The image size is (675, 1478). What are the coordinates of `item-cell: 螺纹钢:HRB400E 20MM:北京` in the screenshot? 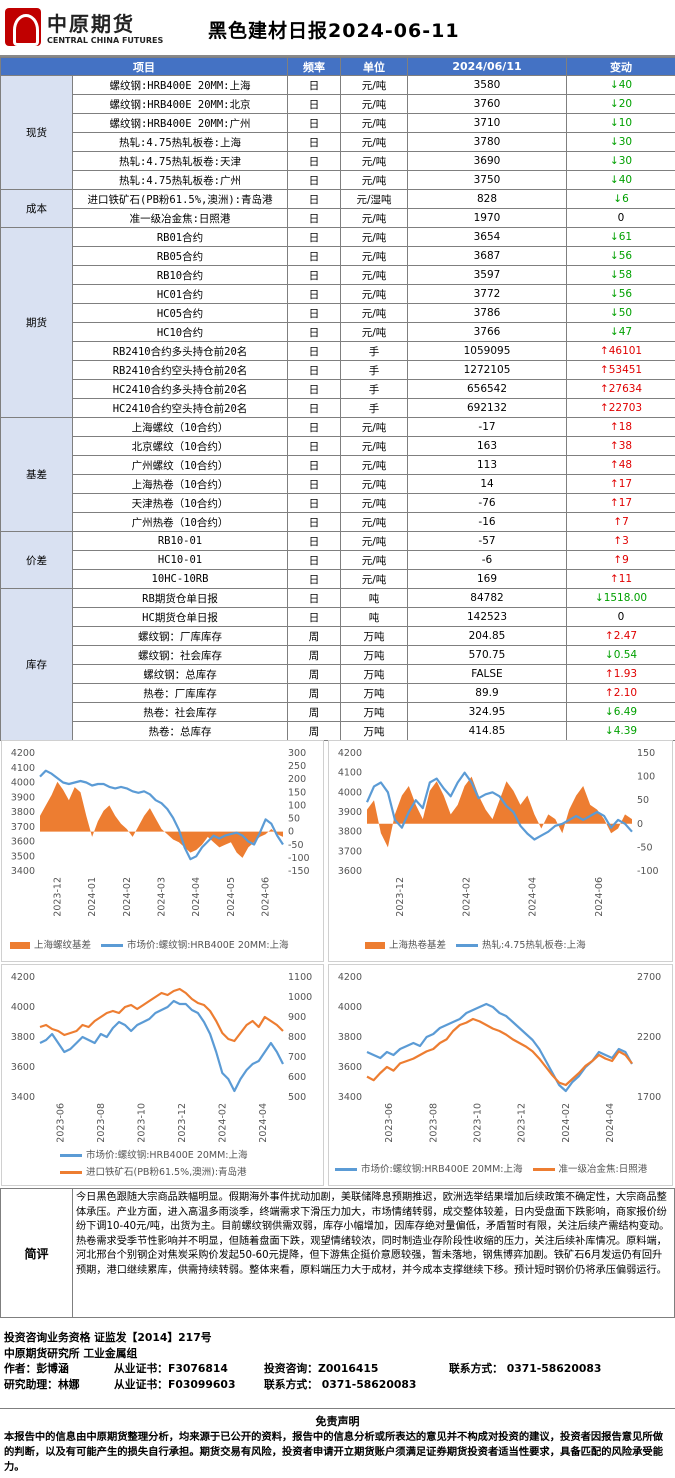 It's located at (180, 104).